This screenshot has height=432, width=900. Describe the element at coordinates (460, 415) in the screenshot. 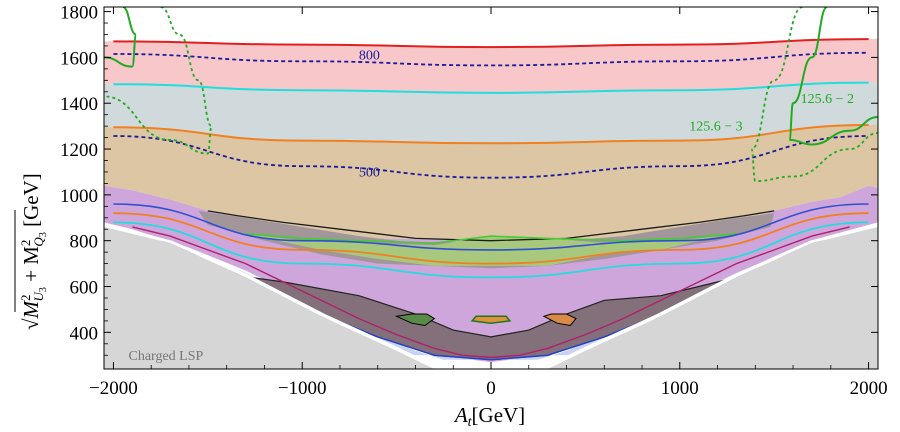

I see `x-axis-title-var: A` at that location.